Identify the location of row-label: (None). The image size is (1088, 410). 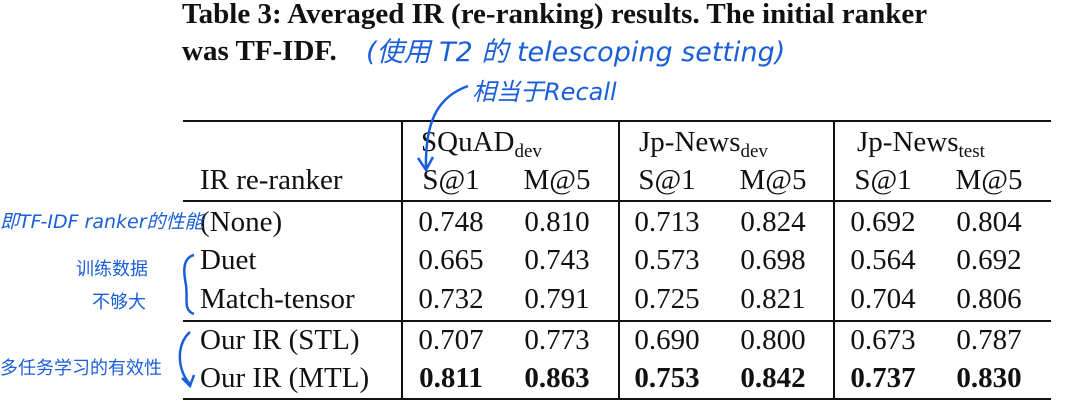
(241, 222).